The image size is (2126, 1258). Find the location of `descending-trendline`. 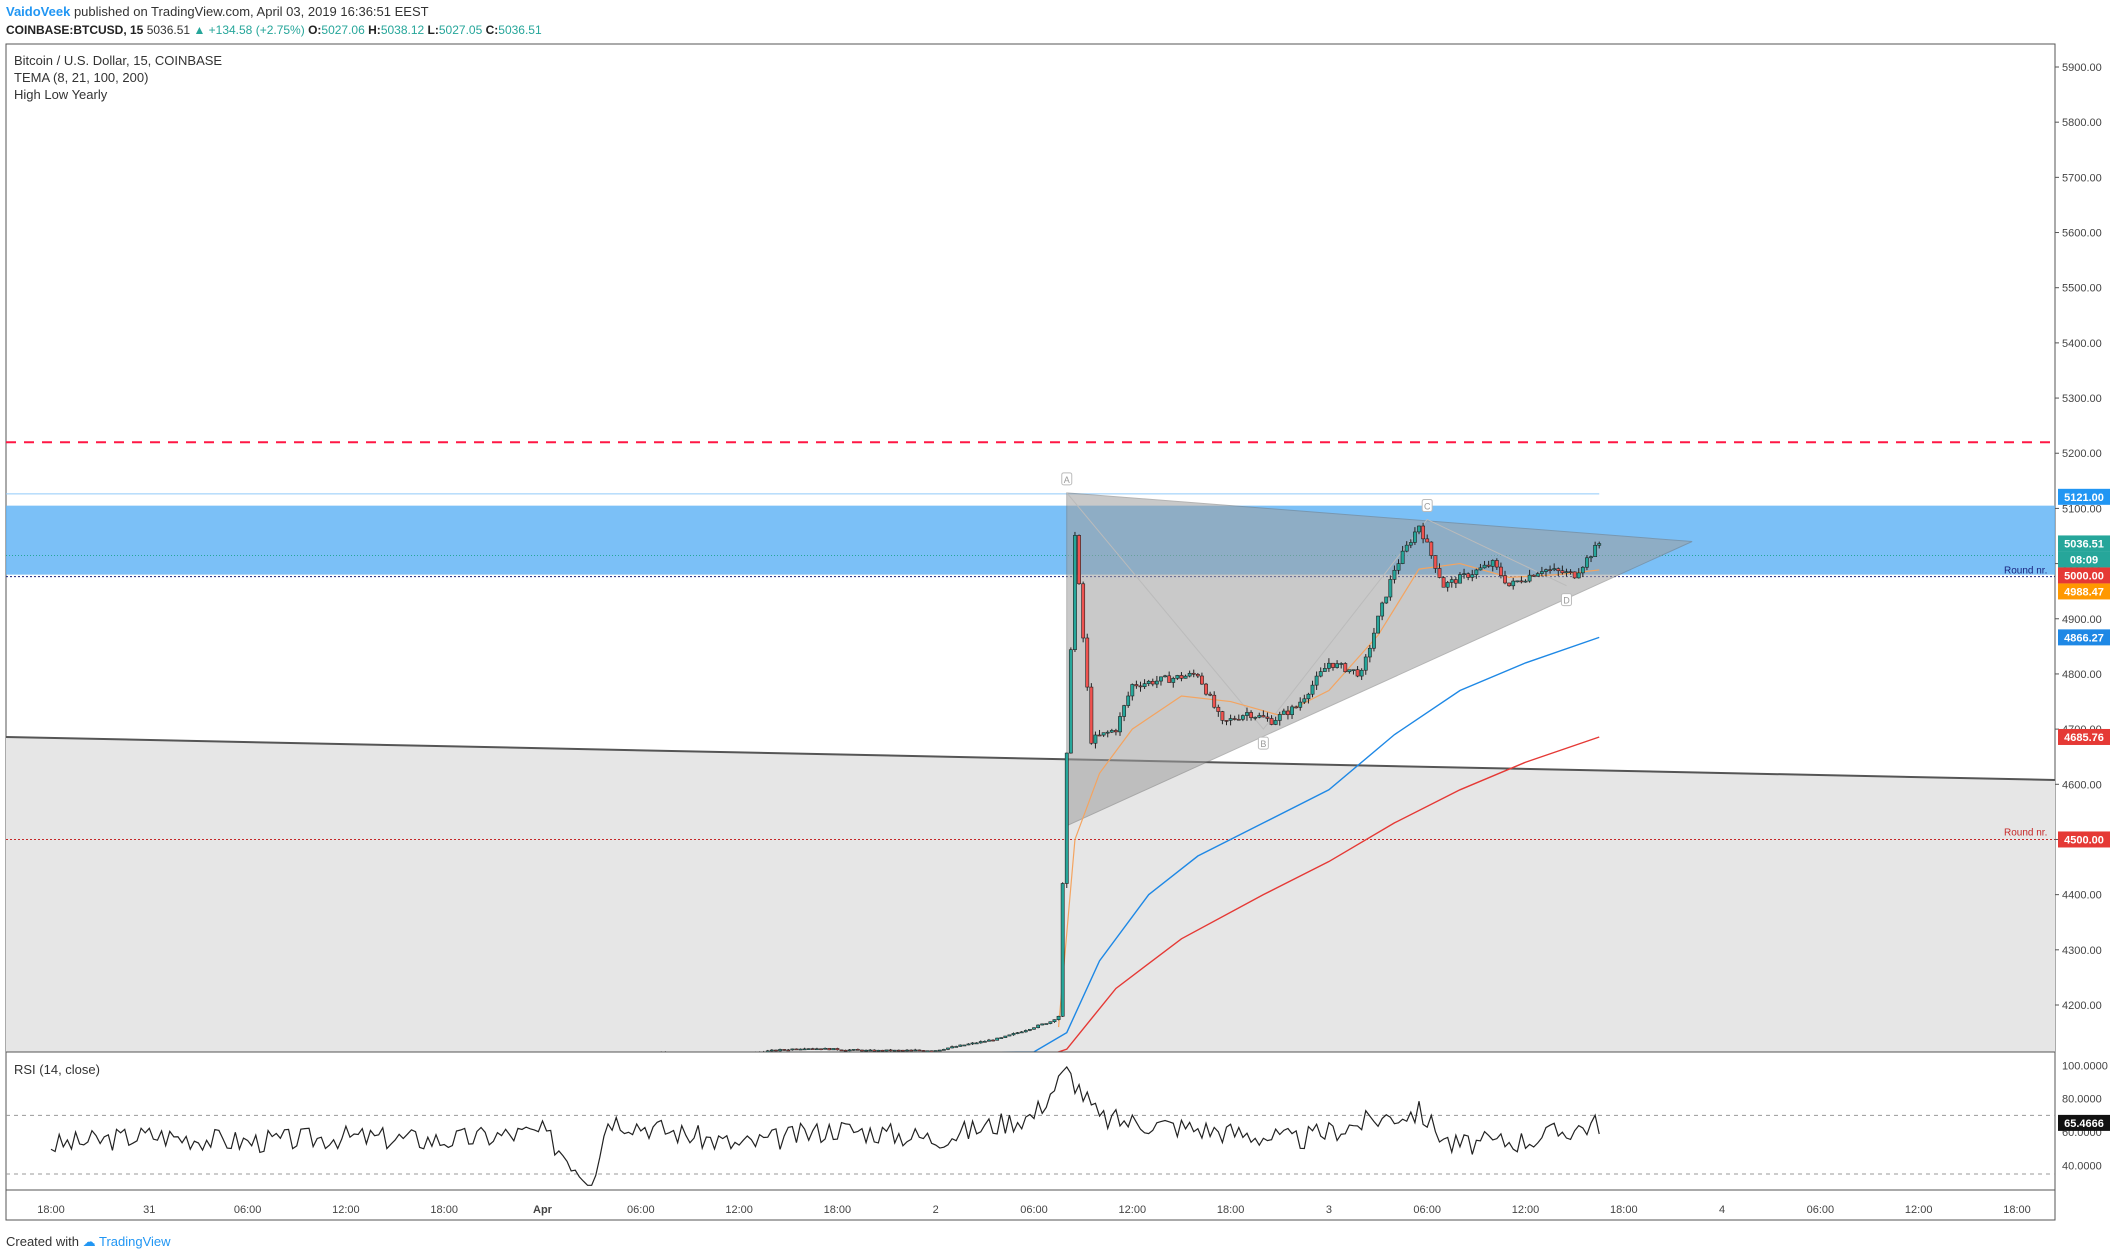

descending-trendline is located at coordinates (1030, 758).